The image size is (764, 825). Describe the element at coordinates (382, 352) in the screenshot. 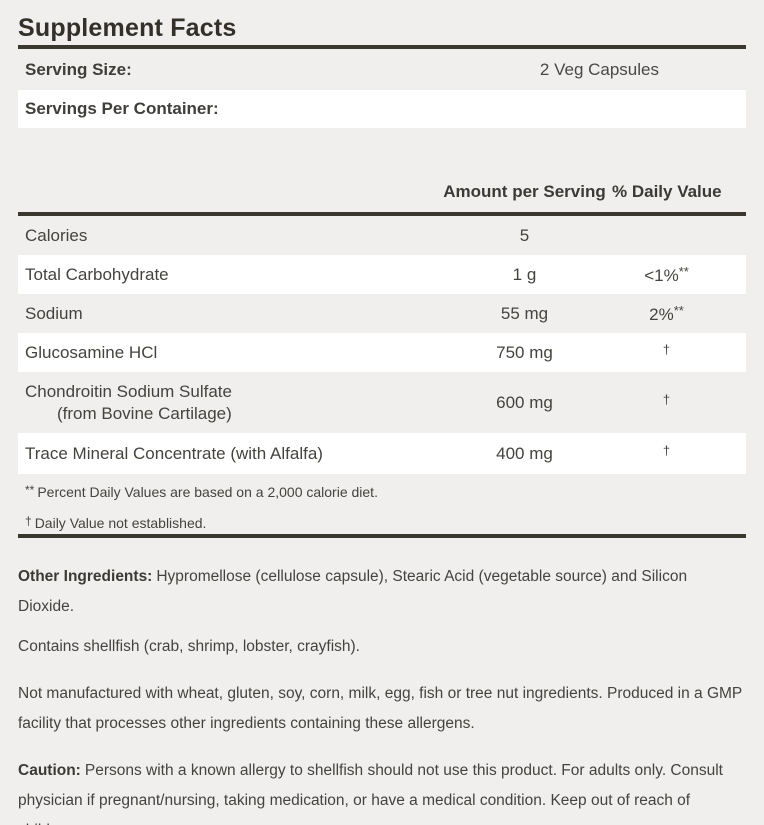

I see `table-row-glucosamine-hcl: Glucosamine HCl 750 mg †` at that location.